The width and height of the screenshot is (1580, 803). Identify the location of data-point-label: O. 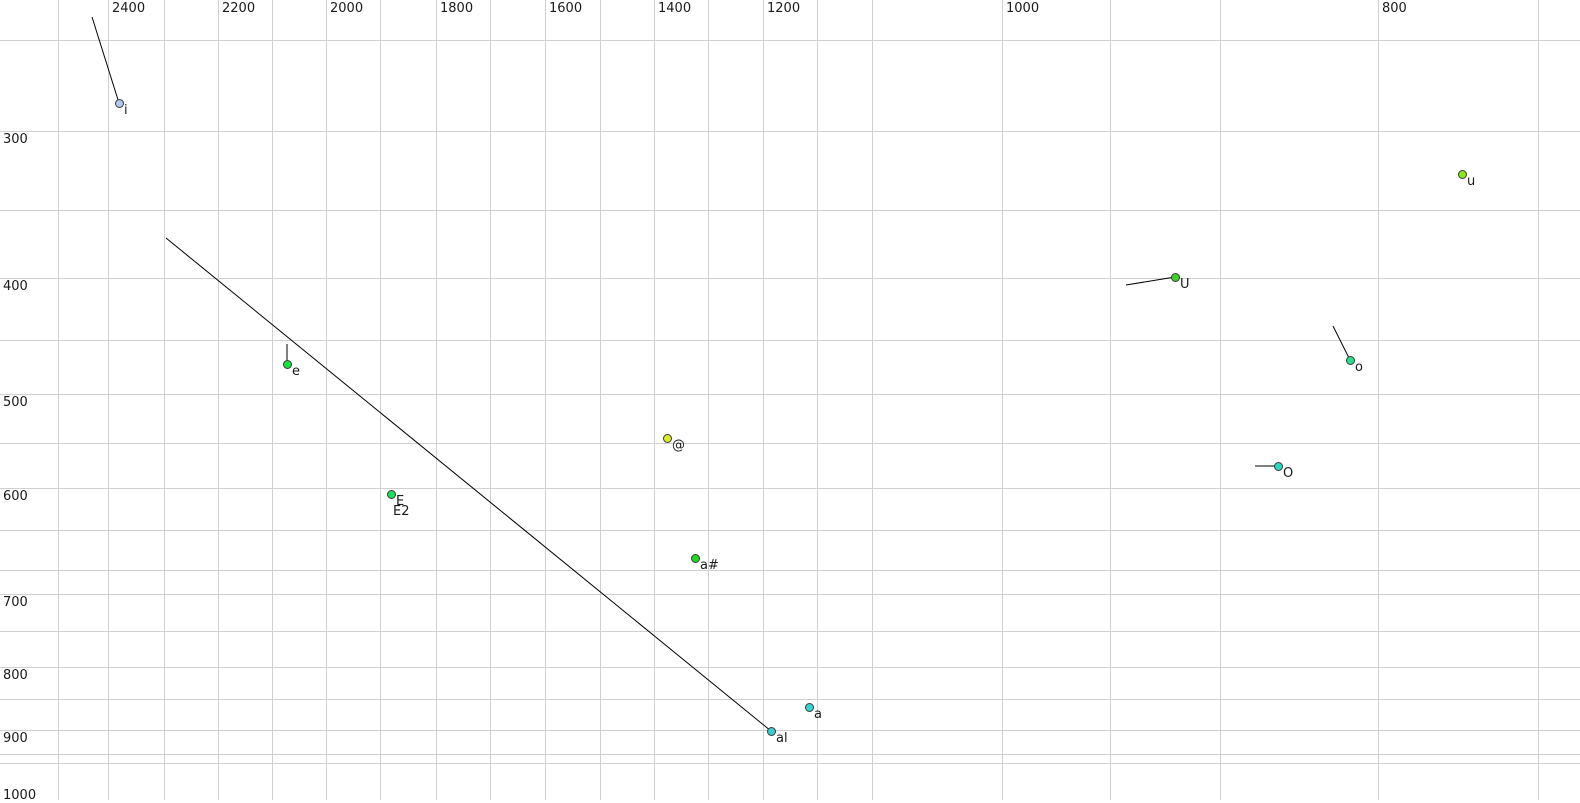
(1288, 473).